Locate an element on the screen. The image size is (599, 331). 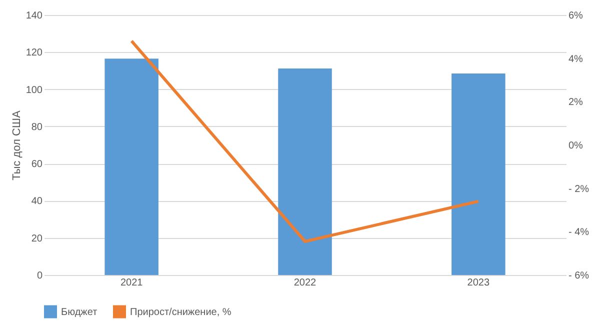
y-tick-label: 40 is located at coordinates (37, 202).